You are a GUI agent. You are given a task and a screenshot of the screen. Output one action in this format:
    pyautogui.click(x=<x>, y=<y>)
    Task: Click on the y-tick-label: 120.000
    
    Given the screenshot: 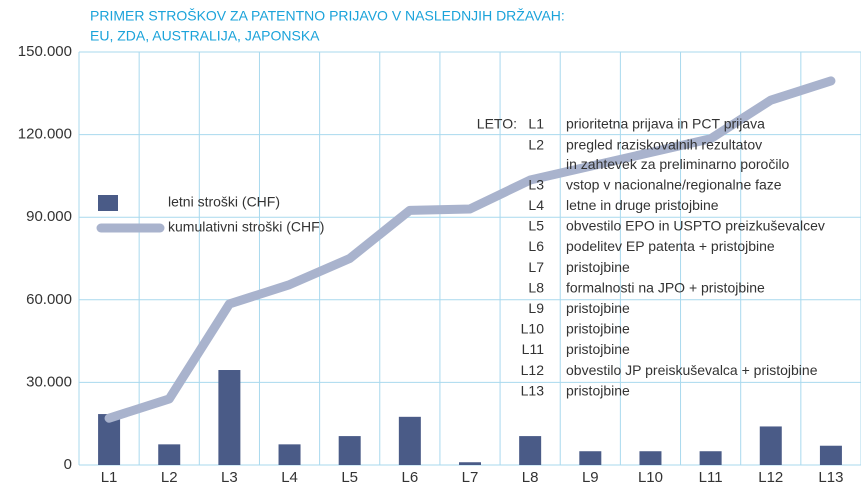 What is the action you would take?
    pyautogui.click(x=45, y=134)
    